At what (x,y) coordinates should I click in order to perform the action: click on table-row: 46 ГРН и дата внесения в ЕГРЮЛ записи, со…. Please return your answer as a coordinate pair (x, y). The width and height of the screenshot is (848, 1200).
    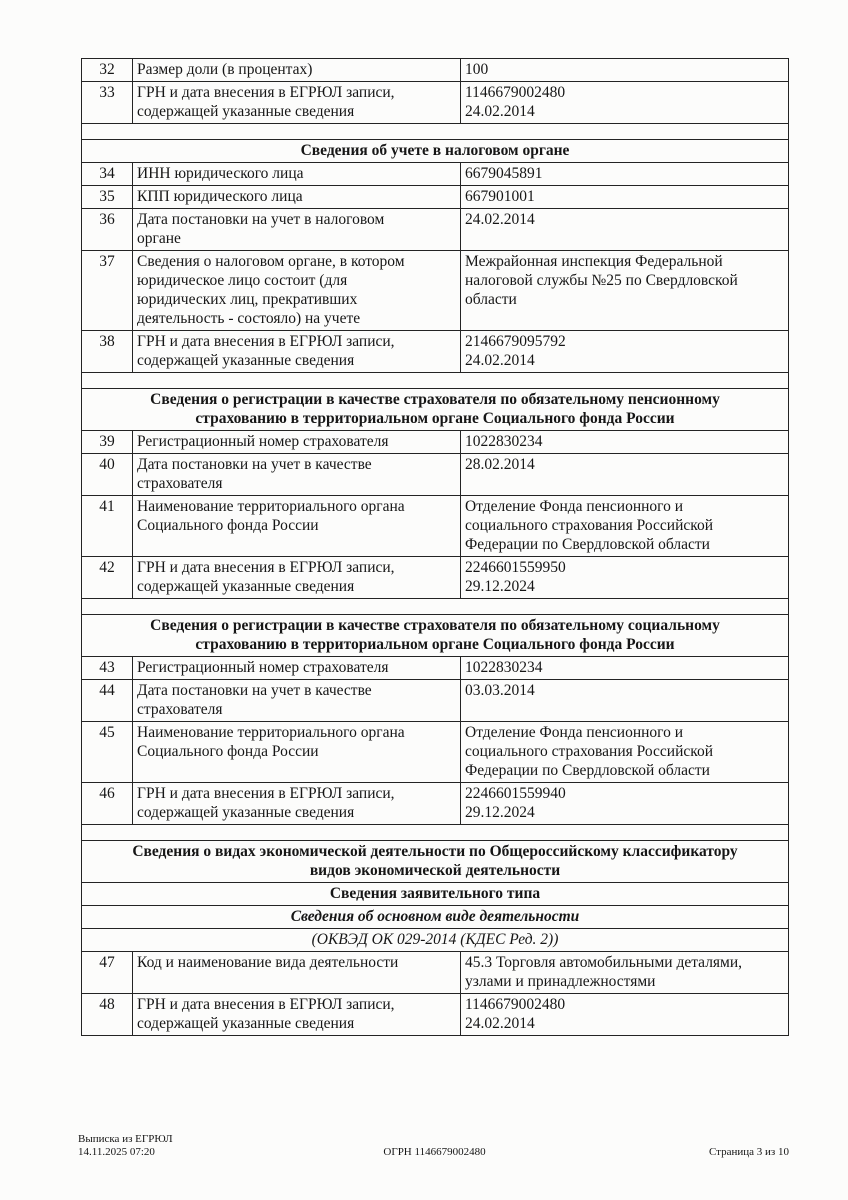
    Looking at the image, I should click on (435, 803).